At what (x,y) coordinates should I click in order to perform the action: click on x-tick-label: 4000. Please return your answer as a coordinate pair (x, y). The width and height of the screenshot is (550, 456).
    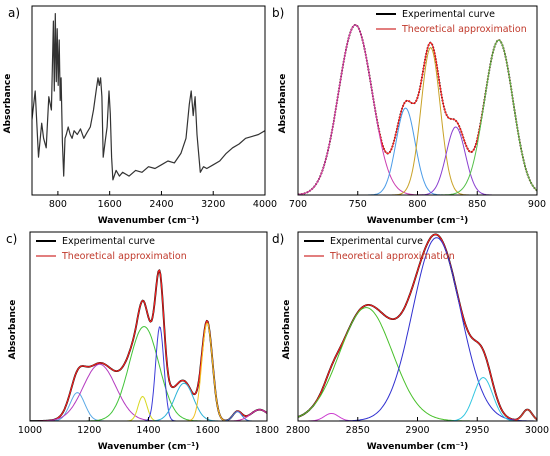
    Looking at the image, I should click on (265, 204).